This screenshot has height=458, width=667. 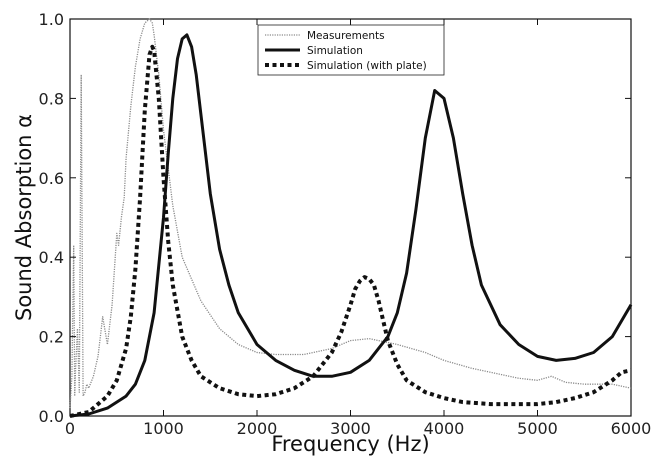 What do you see at coordinates (51, 416) in the screenshot?
I see `y-tick-label: 0.0` at bounding box center [51, 416].